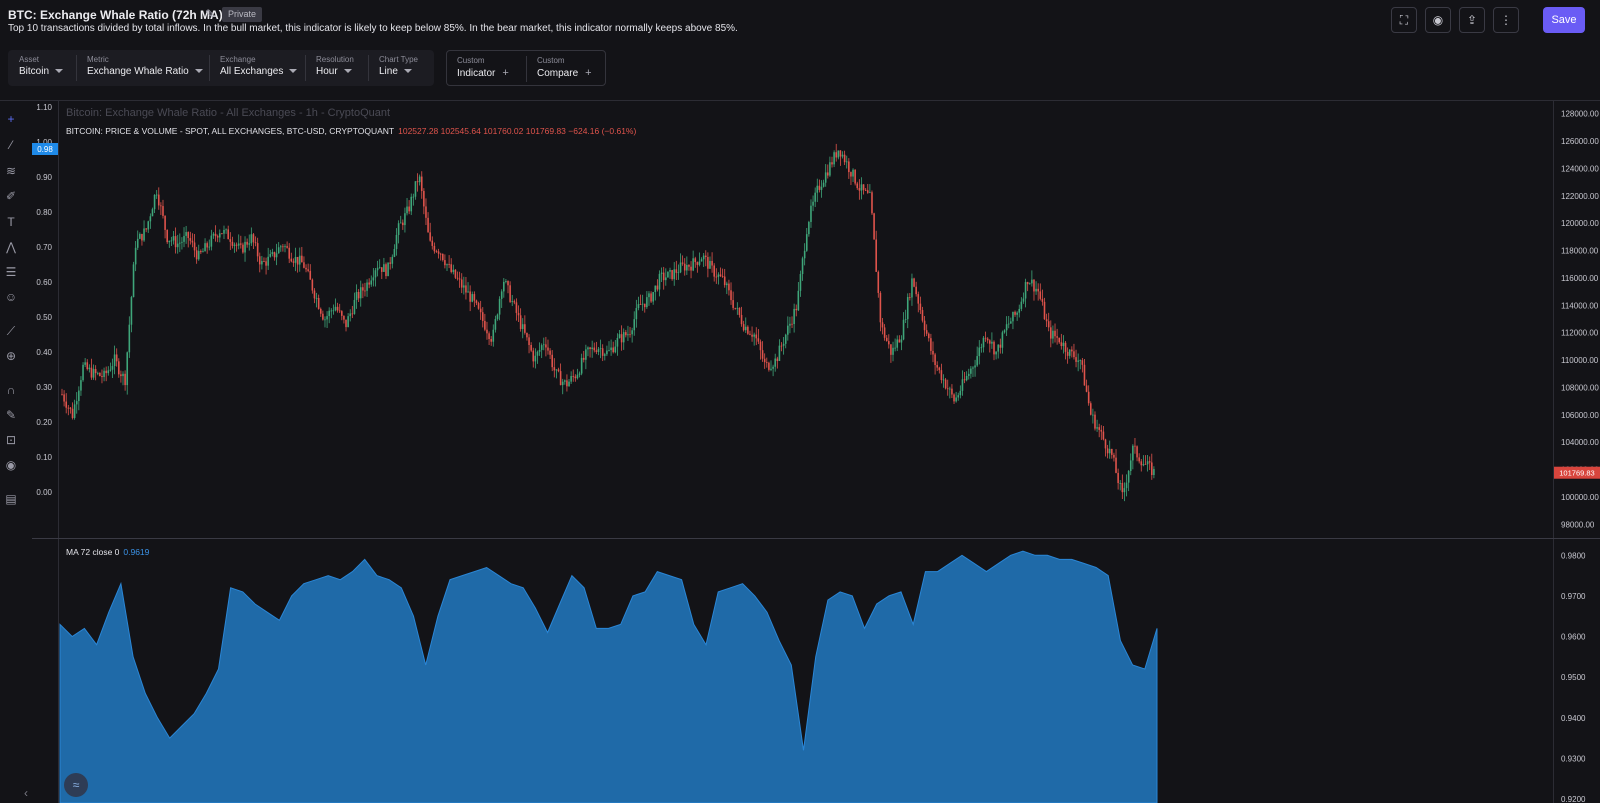 This screenshot has height=803, width=1600. I want to click on magnet-icon: ∩, so click(11, 390).